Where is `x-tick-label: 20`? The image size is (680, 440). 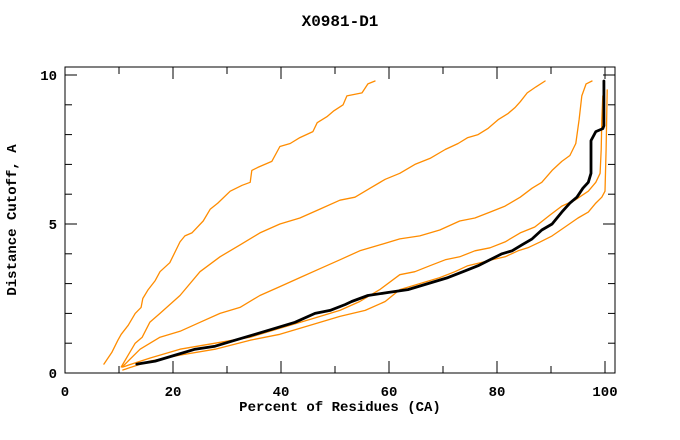
x-tick-label: 20 is located at coordinates (173, 393).